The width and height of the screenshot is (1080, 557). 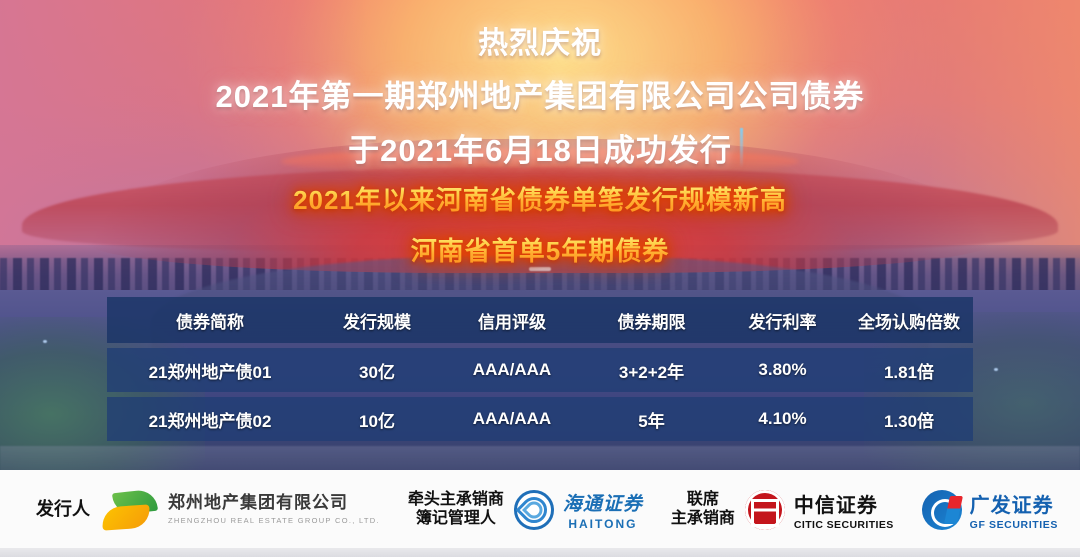 What do you see at coordinates (843, 524) in the screenshot?
I see `citic-name-en: CITIC SECURITIES` at bounding box center [843, 524].